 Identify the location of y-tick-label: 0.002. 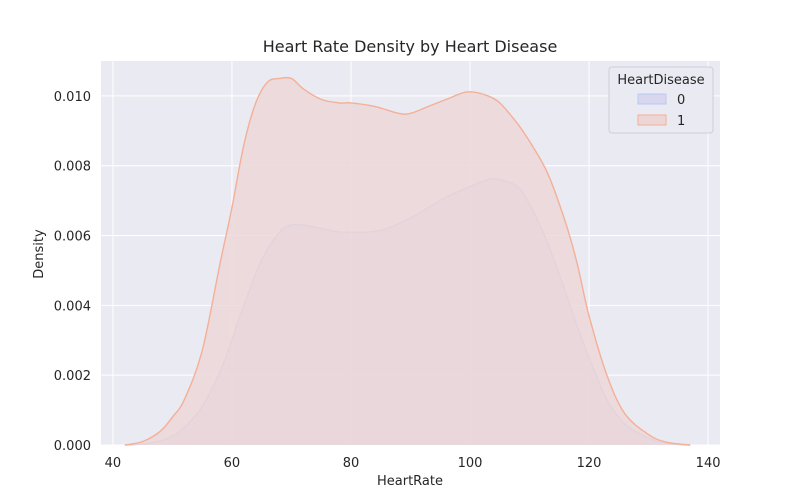
(72, 376).